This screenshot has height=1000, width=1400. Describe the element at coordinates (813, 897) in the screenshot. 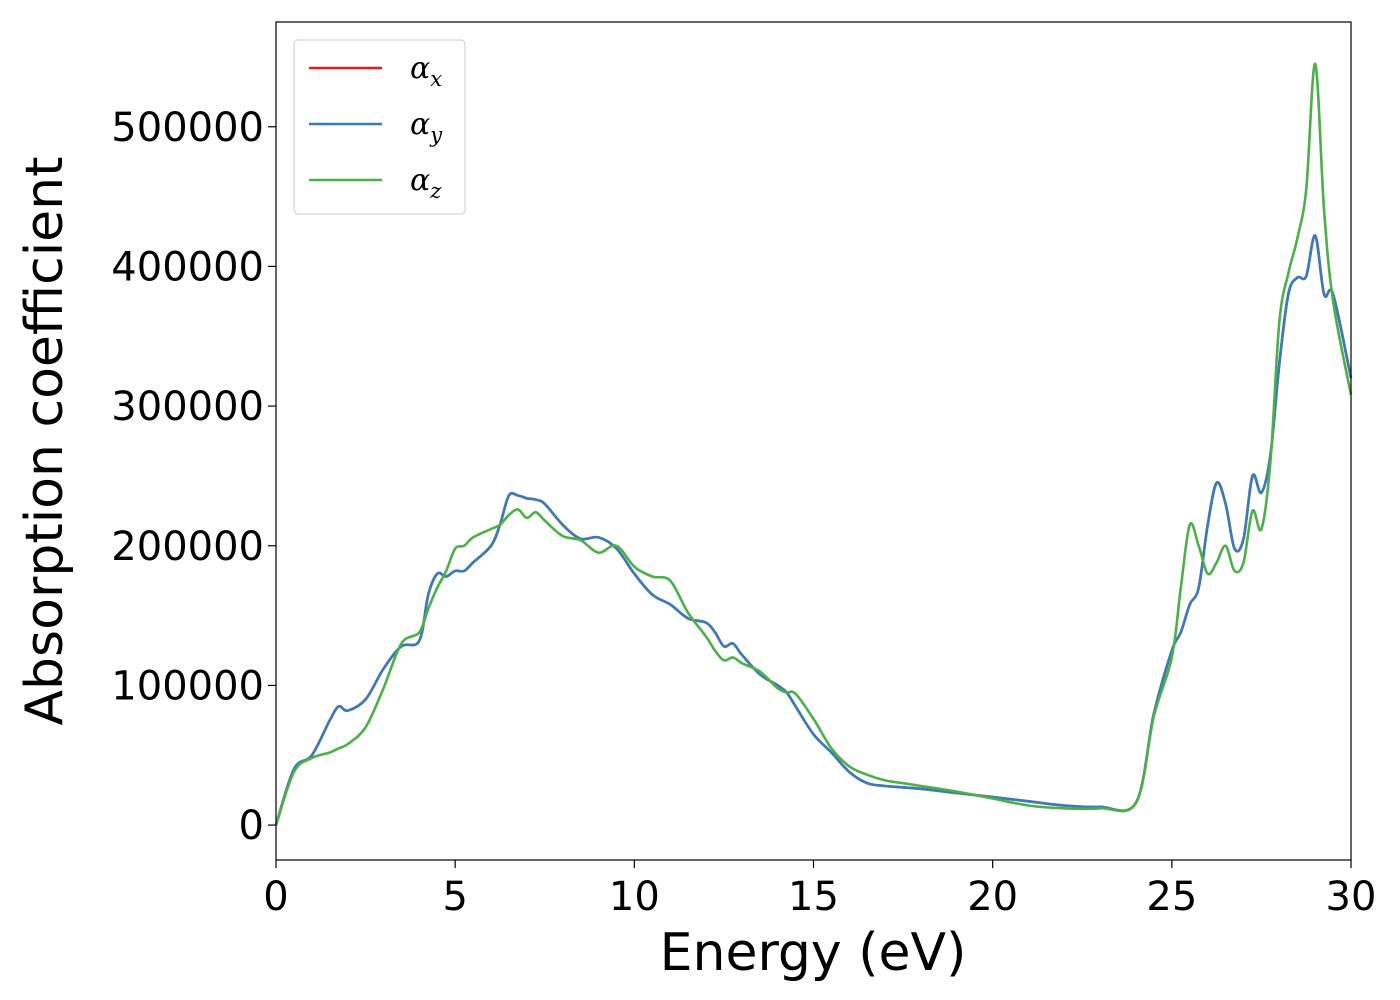

I see `x-tick-label: 15` at that location.